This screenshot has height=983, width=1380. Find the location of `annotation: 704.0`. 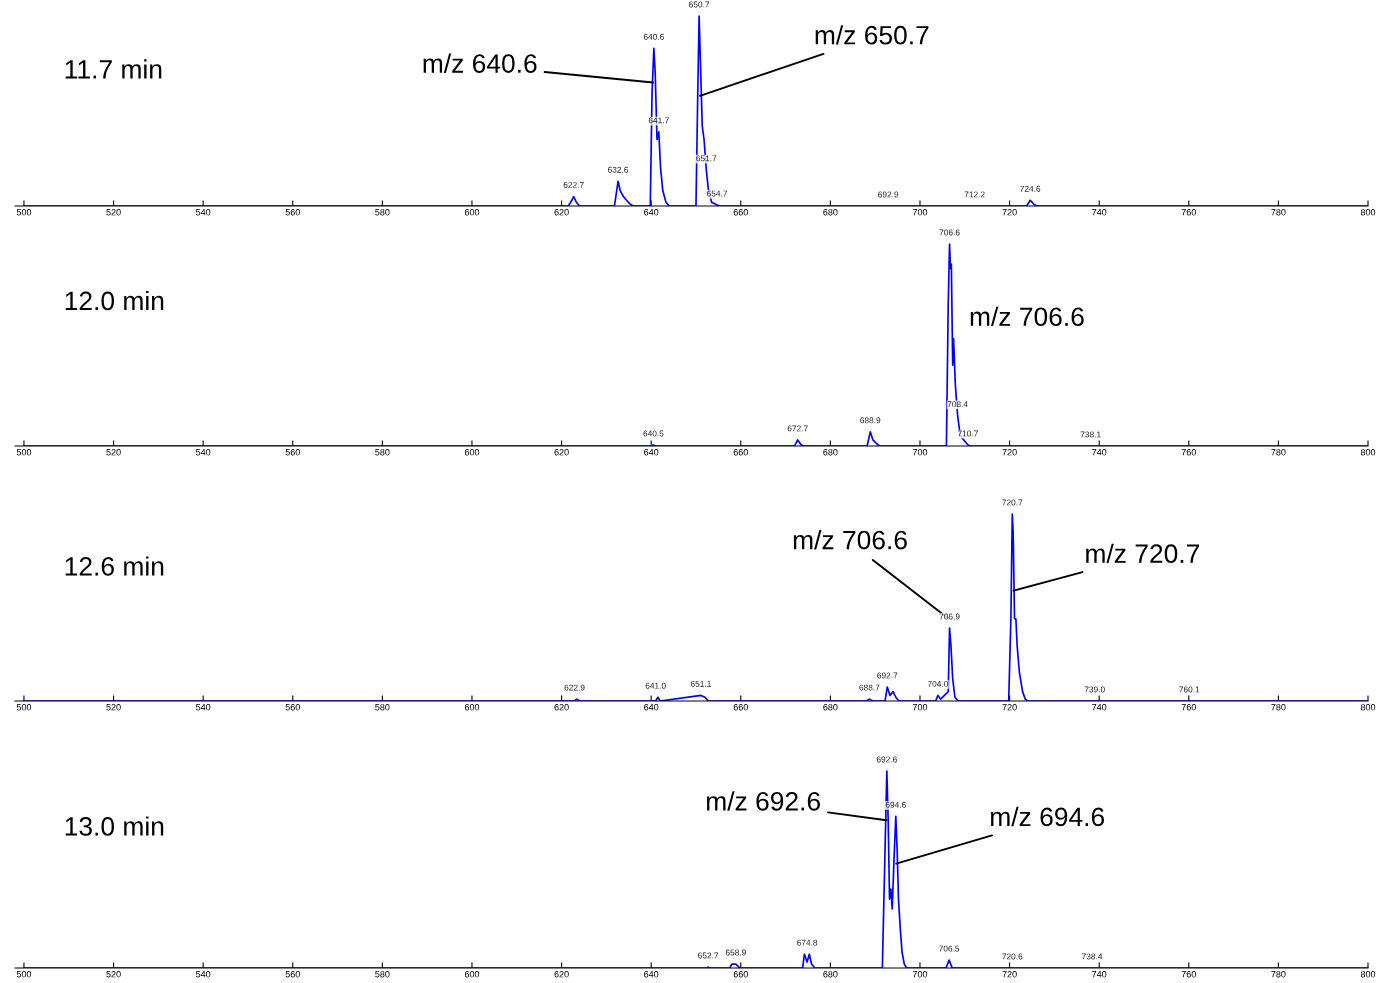

annotation: 704.0 is located at coordinates (938, 683).